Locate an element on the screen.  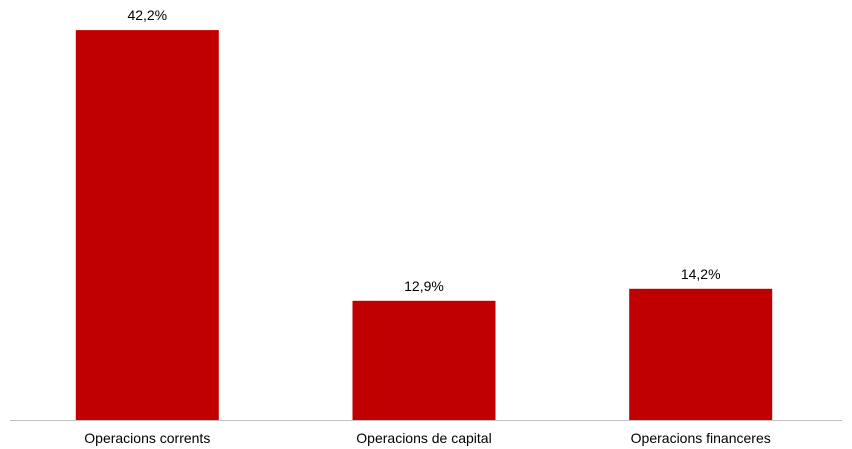
value-label-3: 14,2% is located at coordinates (701, 274).